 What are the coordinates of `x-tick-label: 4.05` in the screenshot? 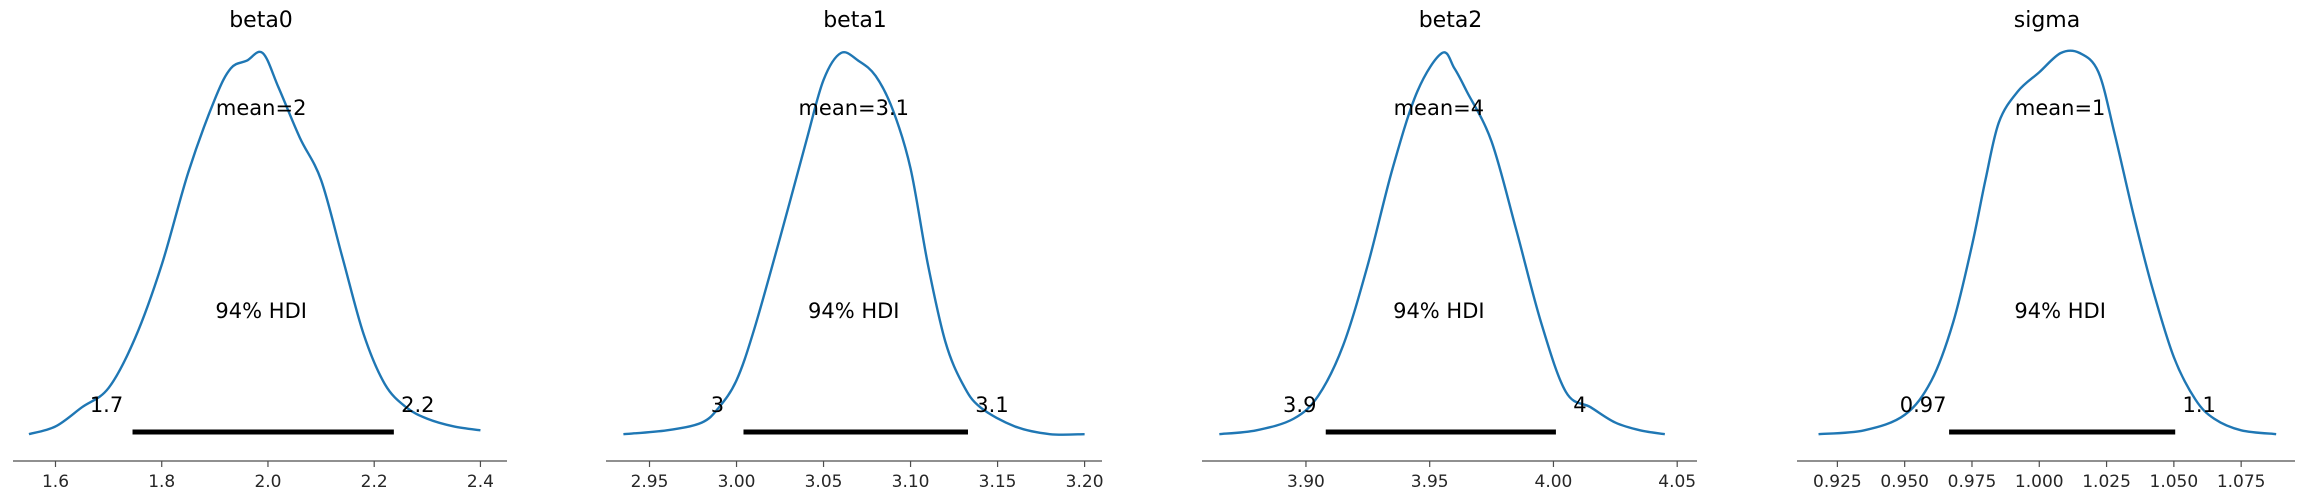 It's located at (1677, 482).